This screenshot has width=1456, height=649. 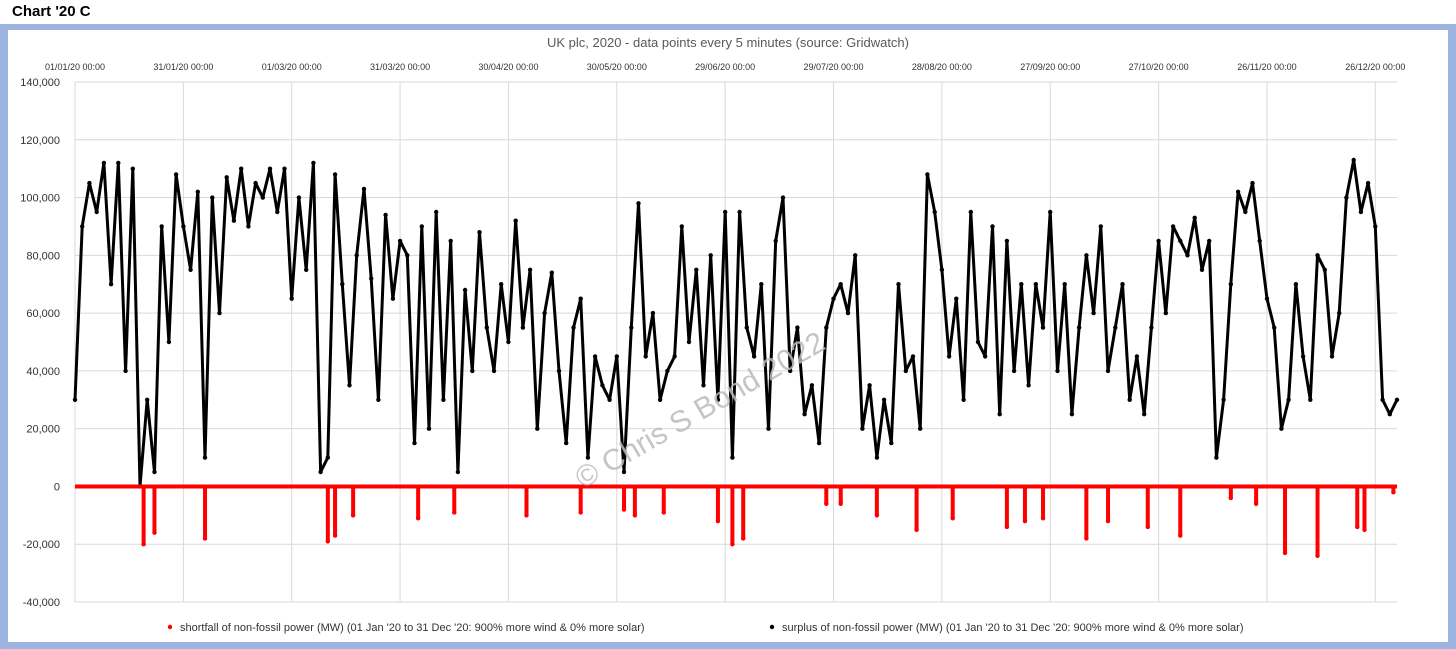 I want to click on x-tick-label: 30/05/20 00:00, so click(x=617, y=67).